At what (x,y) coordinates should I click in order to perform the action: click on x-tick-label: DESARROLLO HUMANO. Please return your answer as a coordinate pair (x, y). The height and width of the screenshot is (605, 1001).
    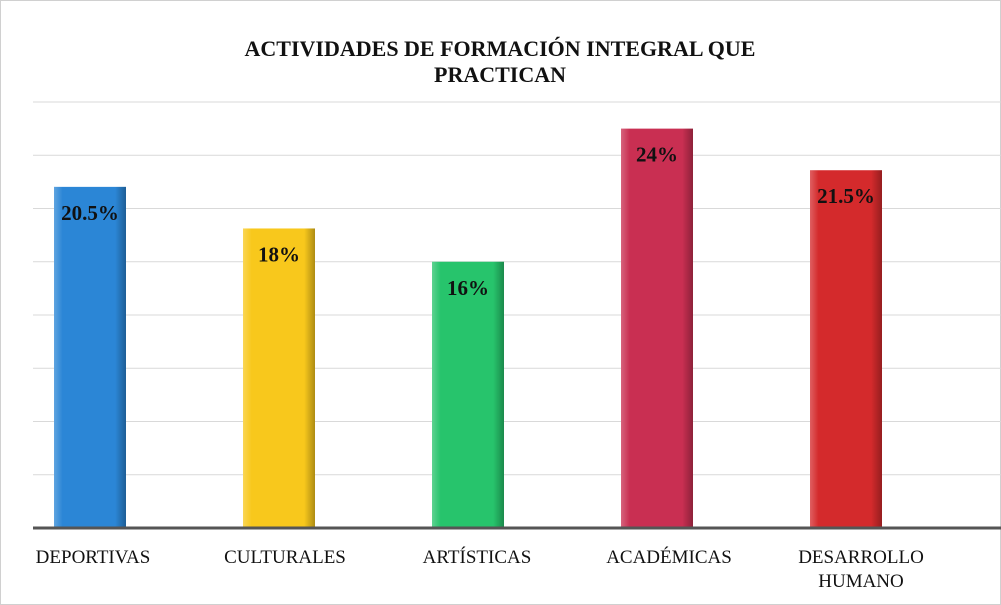
    Looking at the image, I should click on (861, 569).